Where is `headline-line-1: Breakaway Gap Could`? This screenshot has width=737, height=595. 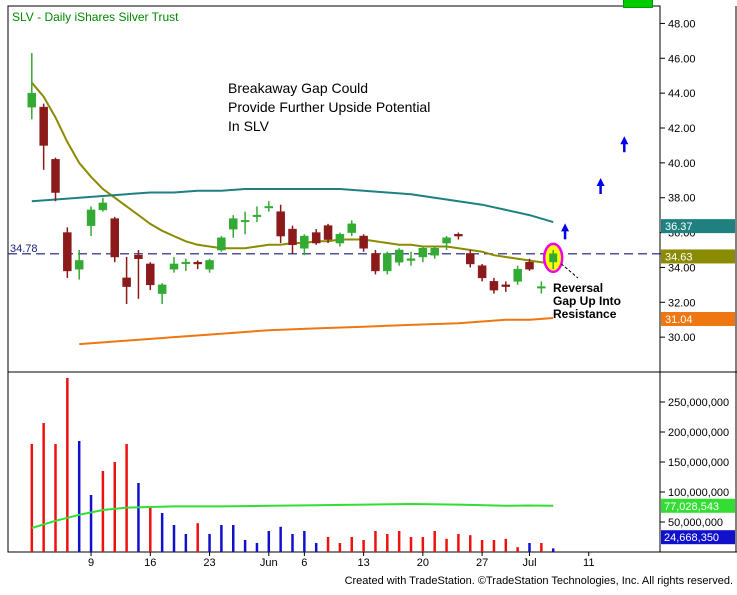 headline-line-1: Breakaway Gap Could is located at coordinates (298, 88).